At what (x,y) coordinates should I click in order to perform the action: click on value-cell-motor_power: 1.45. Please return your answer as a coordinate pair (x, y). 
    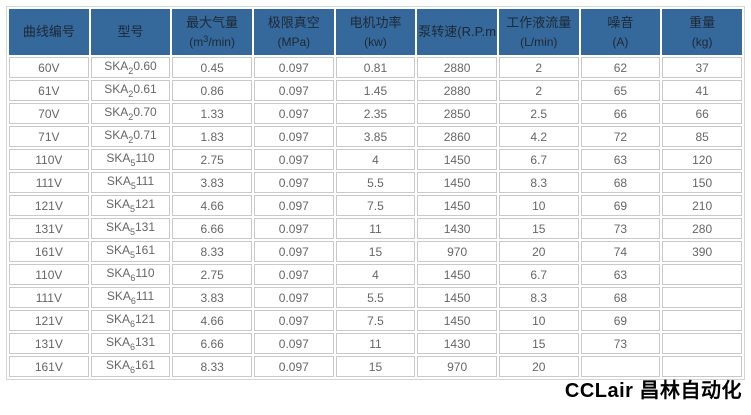
    Looking at the image, I should click on (375, 90).